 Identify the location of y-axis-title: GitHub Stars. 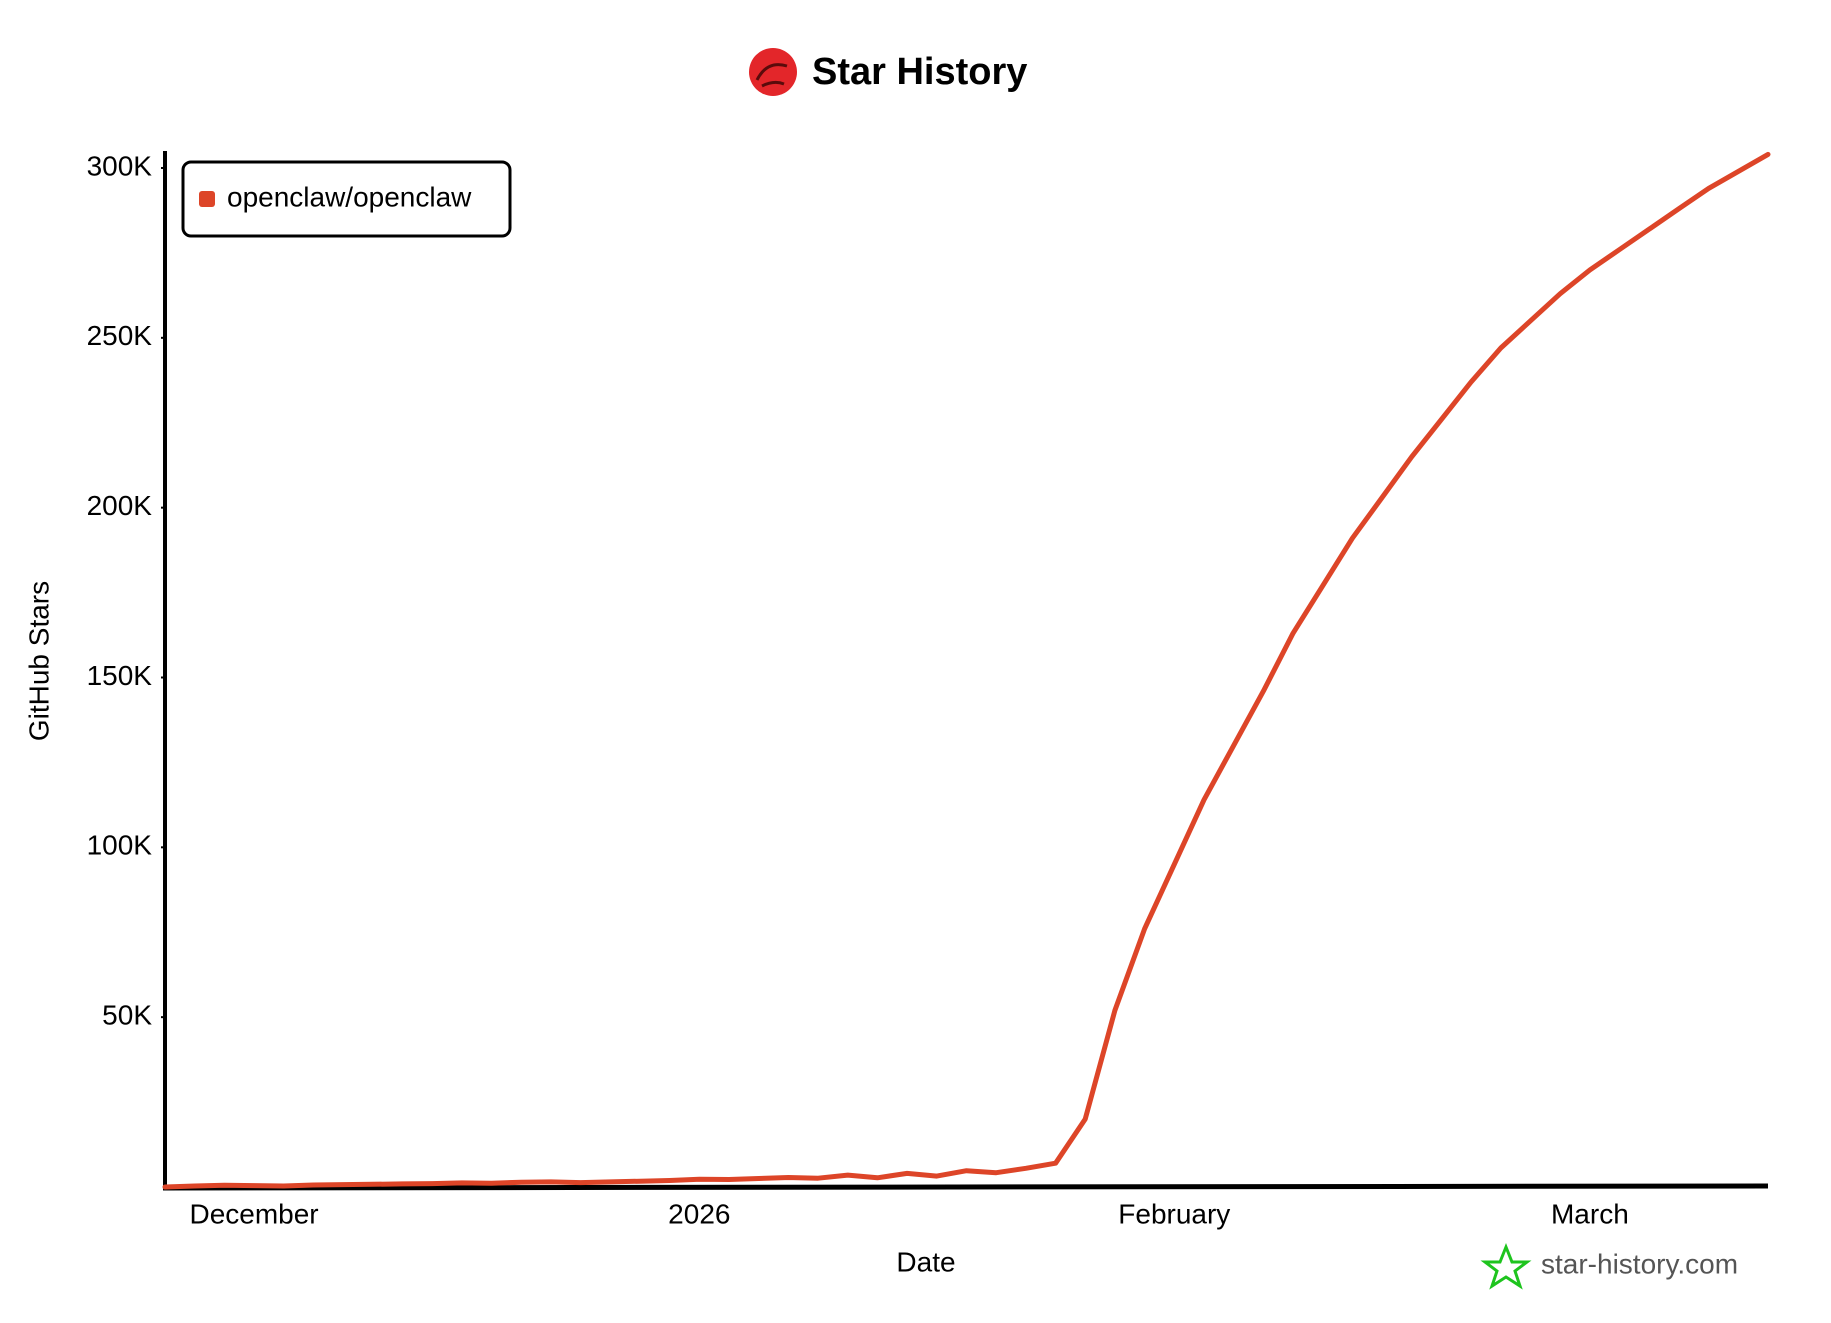
(38, 661).